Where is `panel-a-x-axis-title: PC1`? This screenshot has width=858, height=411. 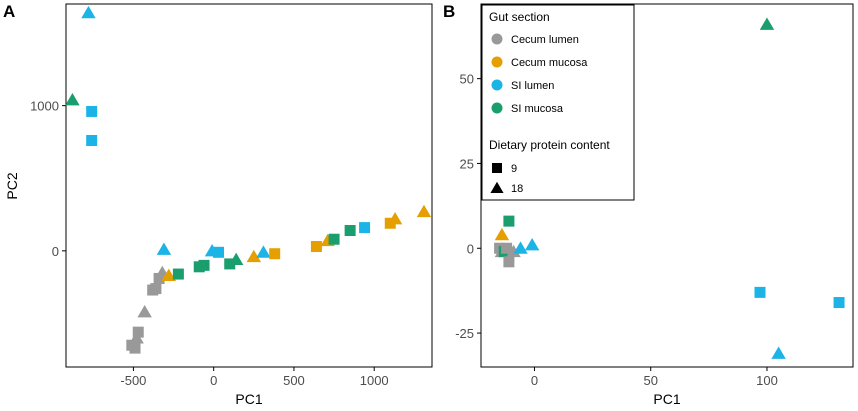
panel-a-x-axis-title: PC1 is located at coordinates (248, 399).